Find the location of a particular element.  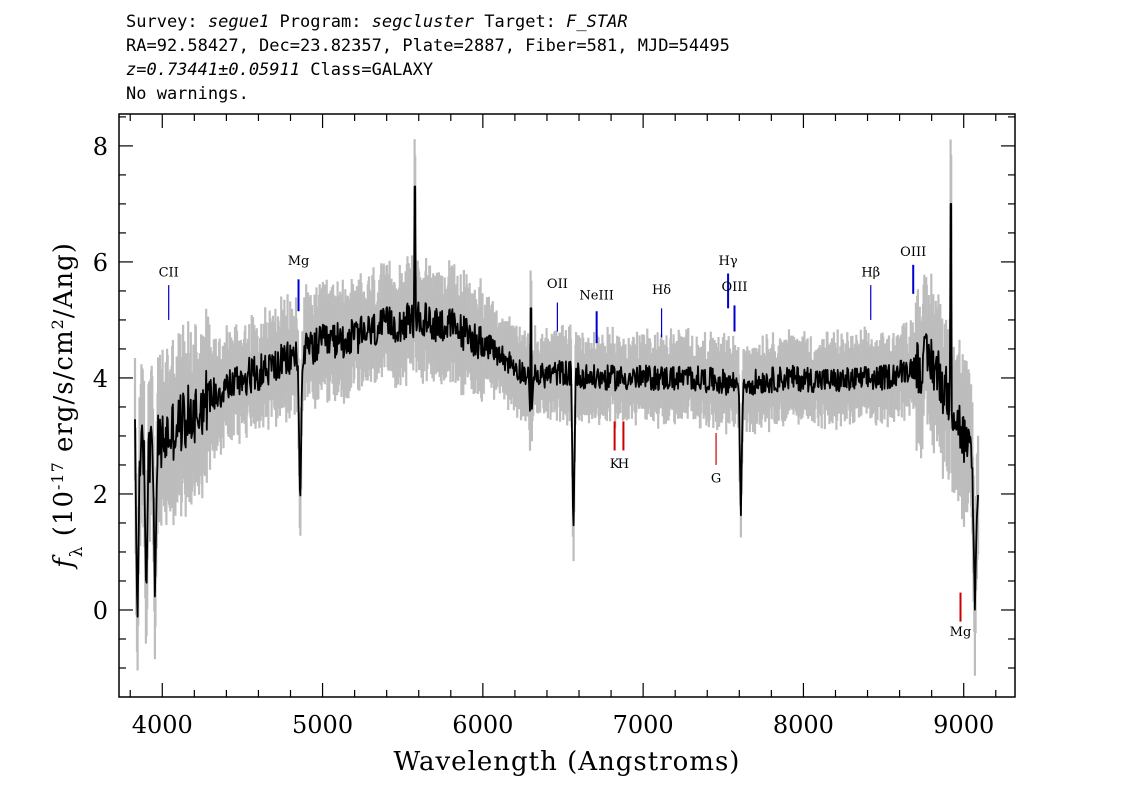

x-tick-label: 6000 is located at coordinates (482, 725).